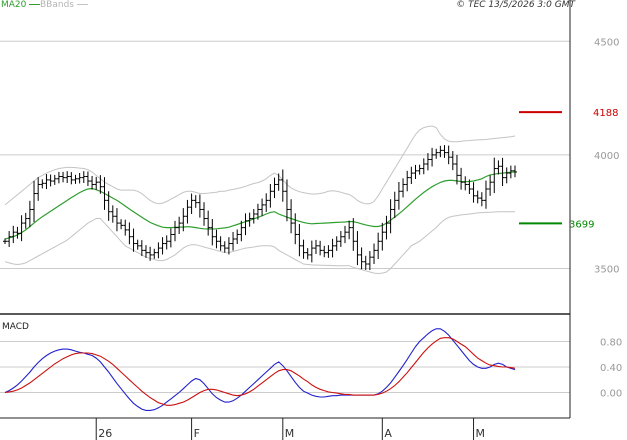  Describe the element at coordinates (388, 433) in the screenshot. I see `x-tick-label: A` at that location.